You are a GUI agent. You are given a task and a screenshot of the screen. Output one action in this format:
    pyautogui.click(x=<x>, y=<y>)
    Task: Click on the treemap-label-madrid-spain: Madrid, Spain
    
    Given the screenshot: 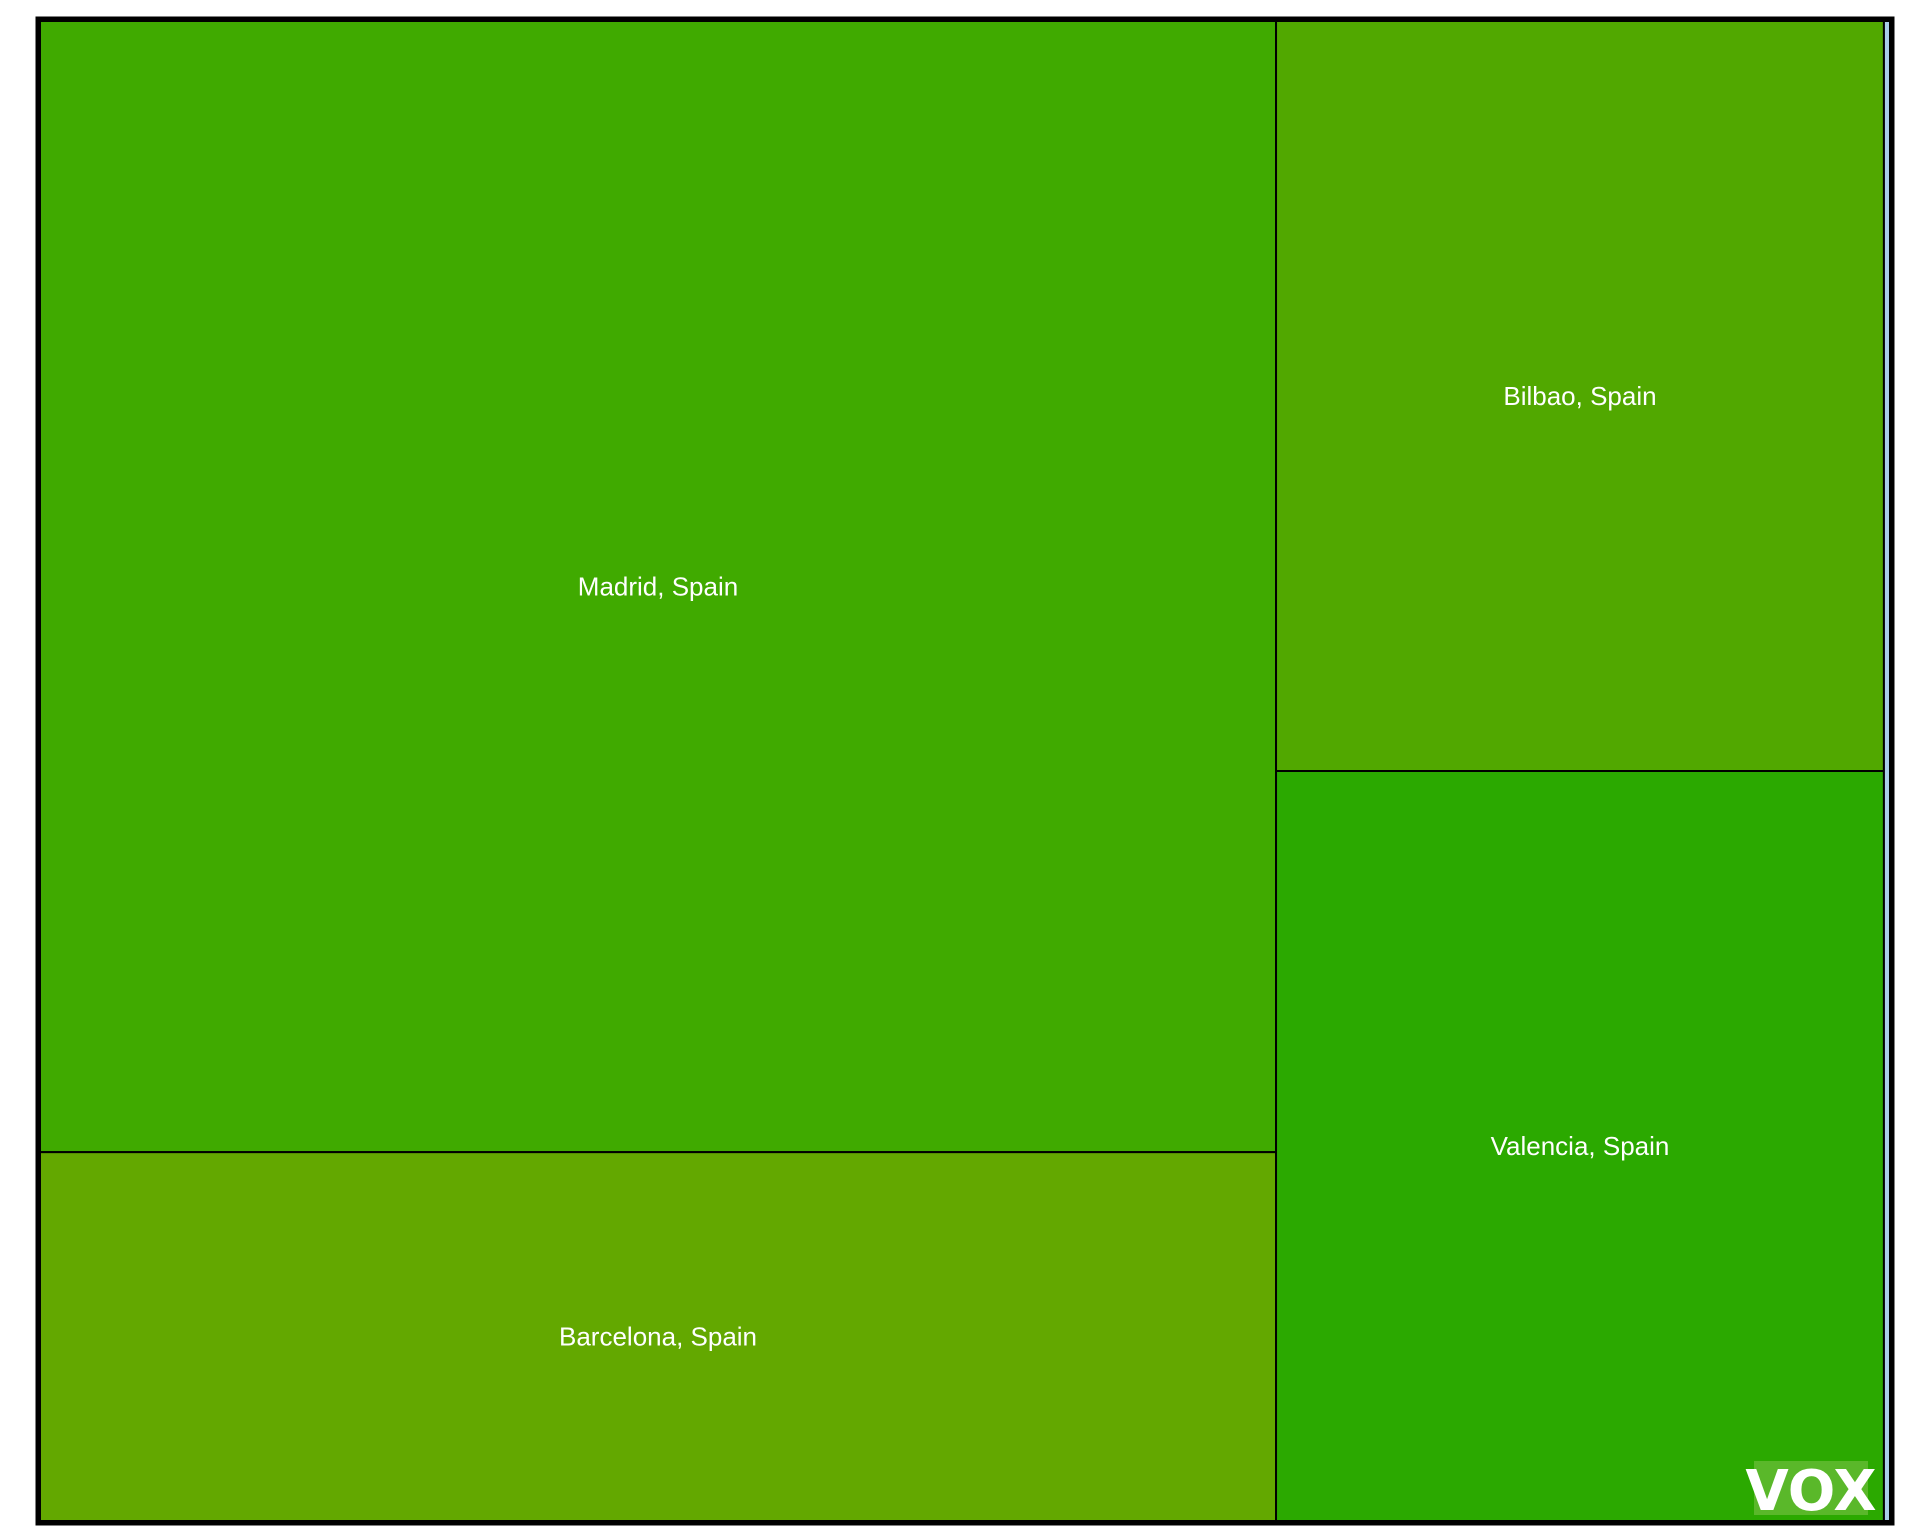 What is the action you would take?
    pyautogui.click(x=658, y=587)
    